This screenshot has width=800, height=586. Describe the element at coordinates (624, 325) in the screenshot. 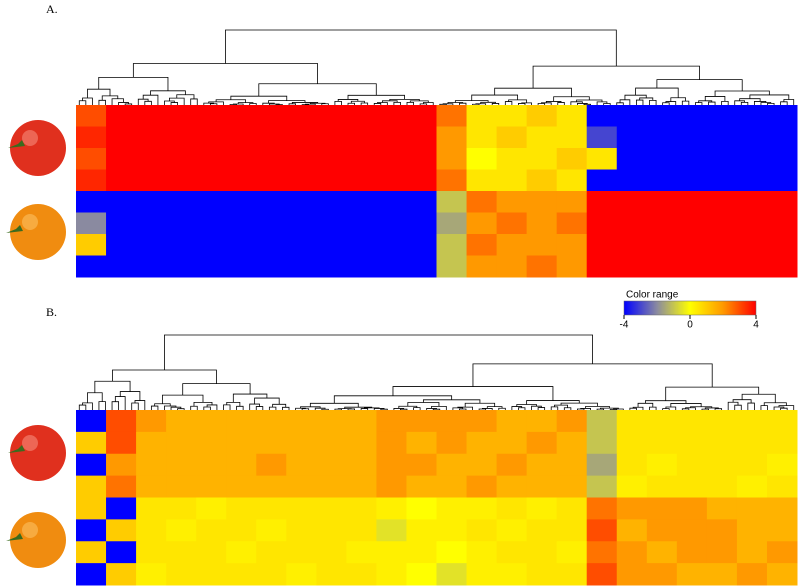

I see `color-bar-tick-label: -4` at that location.